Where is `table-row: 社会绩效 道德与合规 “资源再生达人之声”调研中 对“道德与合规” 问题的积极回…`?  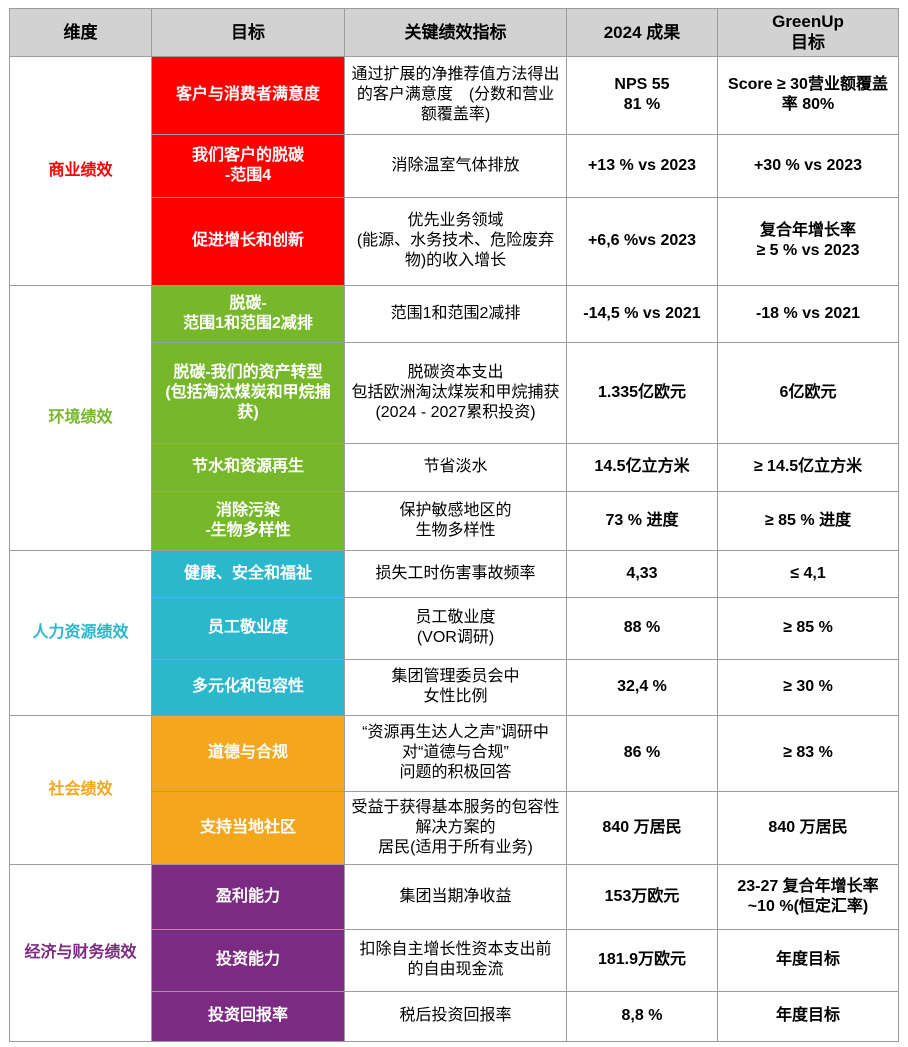 table-row: 社会绩效 道德与合规 “资源再生达人之声”调研中 对“道德与合规” 问题的积极回… is located at coordinates (454, 789).